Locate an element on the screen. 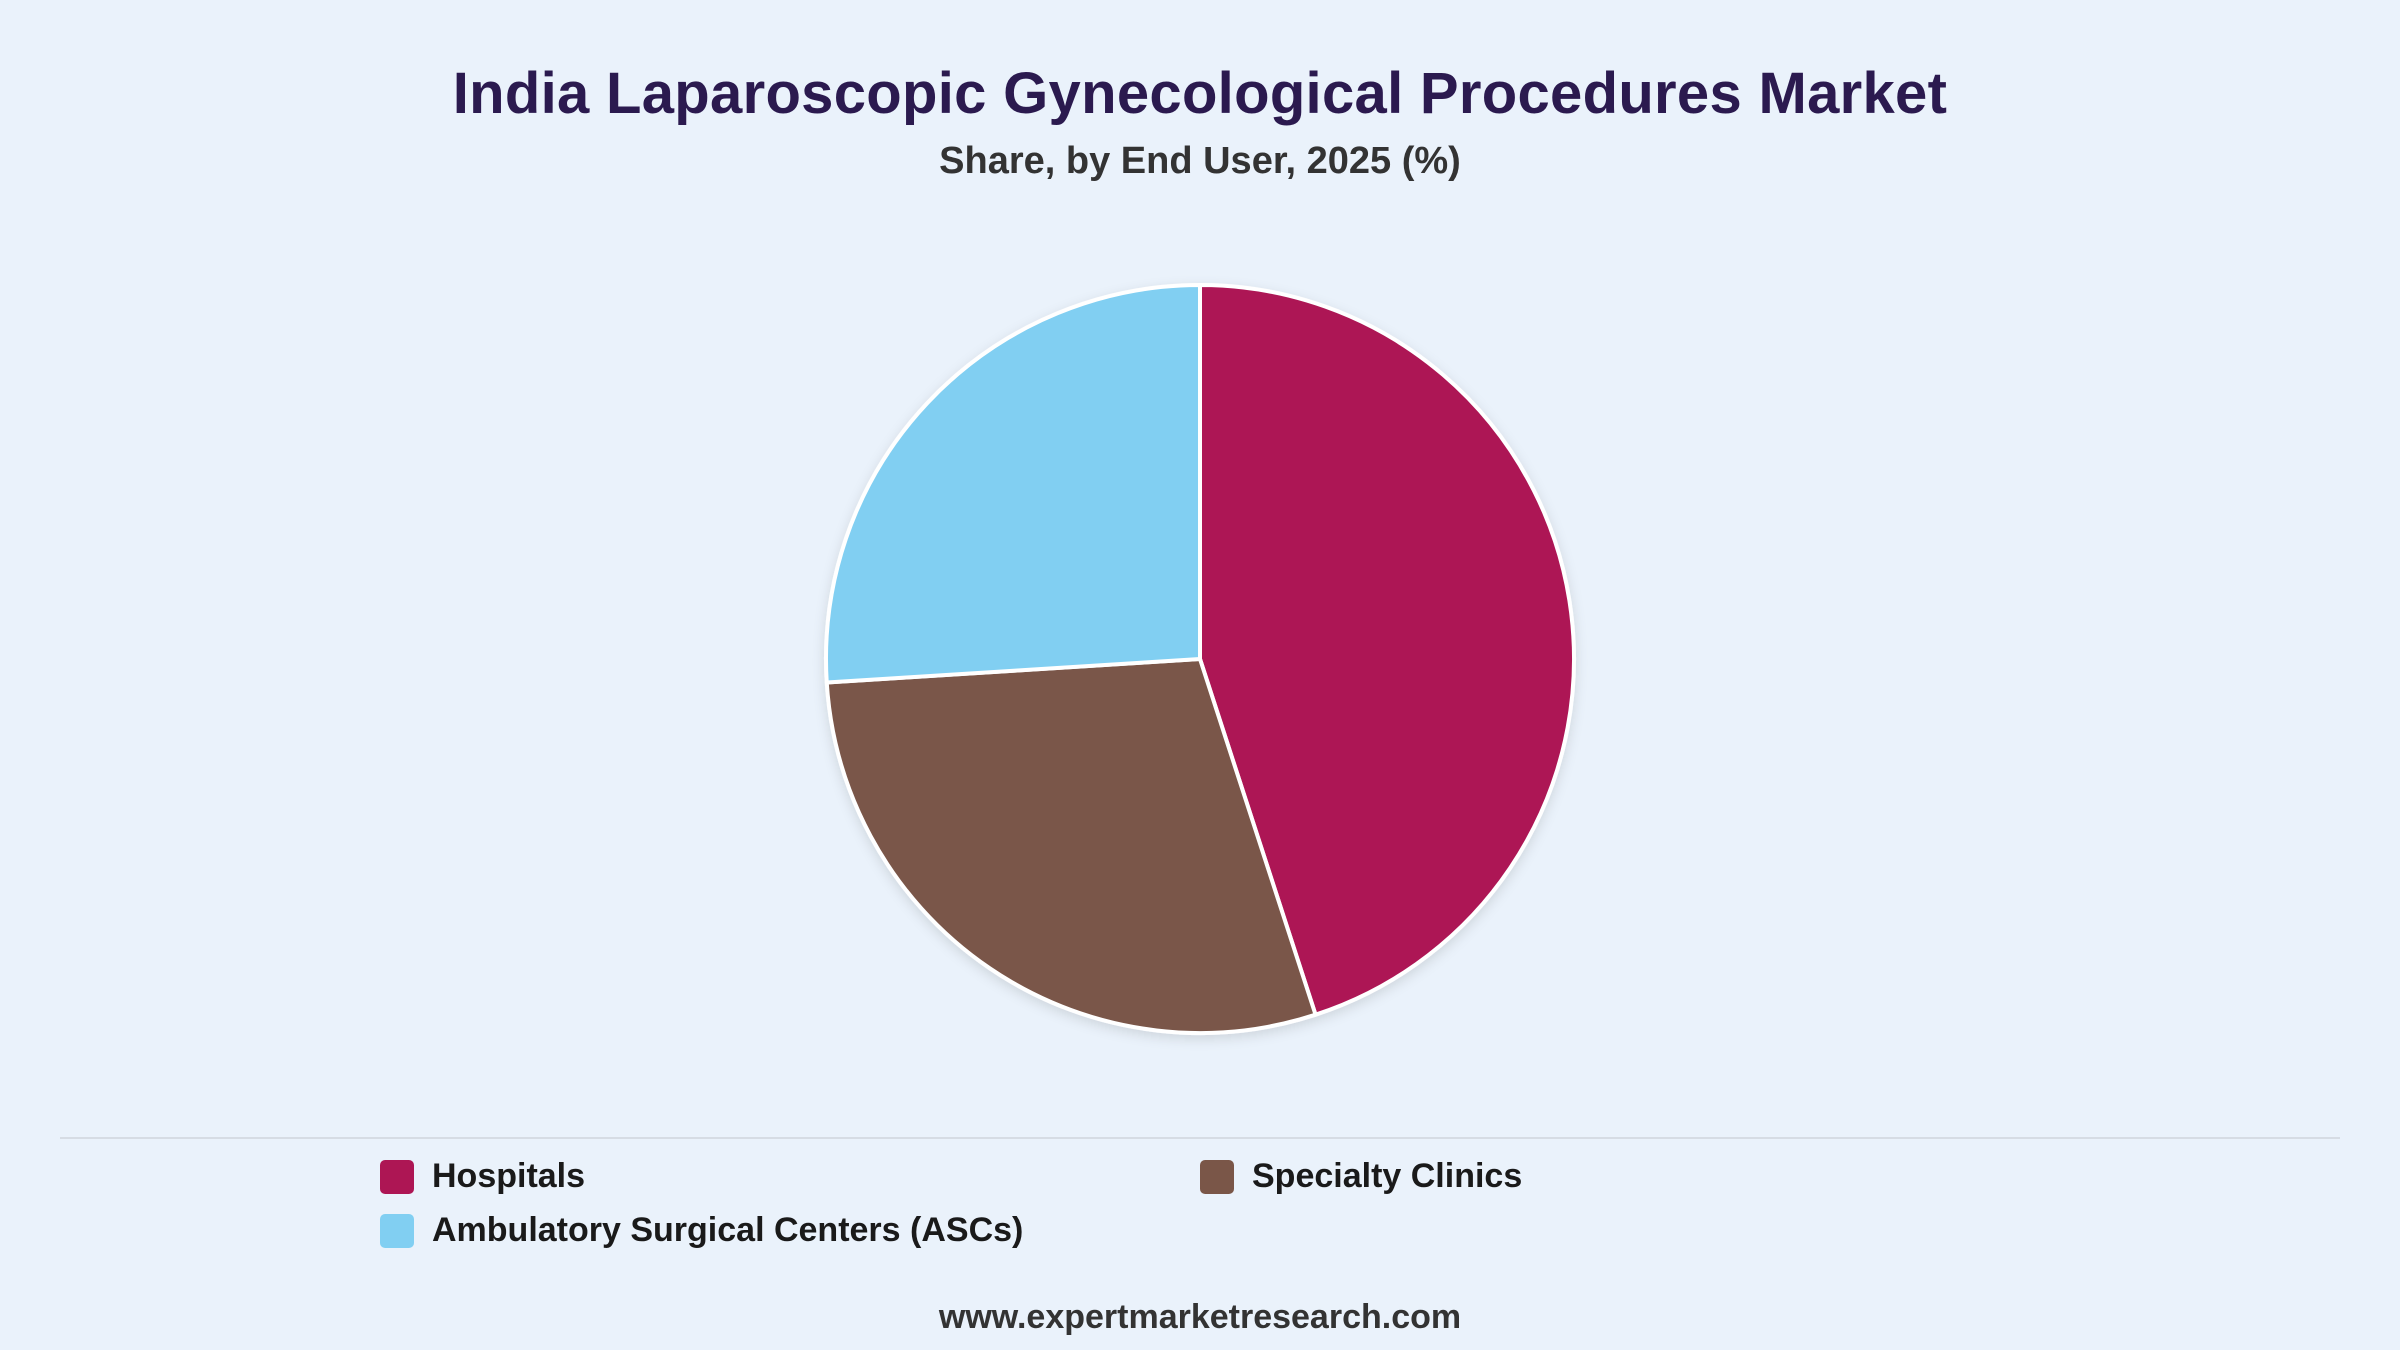 Image resolution: width=2400 pixels, height=1350 pixels. legend-item-hospitals: Hospitals is located at coordinates (482, 1176).